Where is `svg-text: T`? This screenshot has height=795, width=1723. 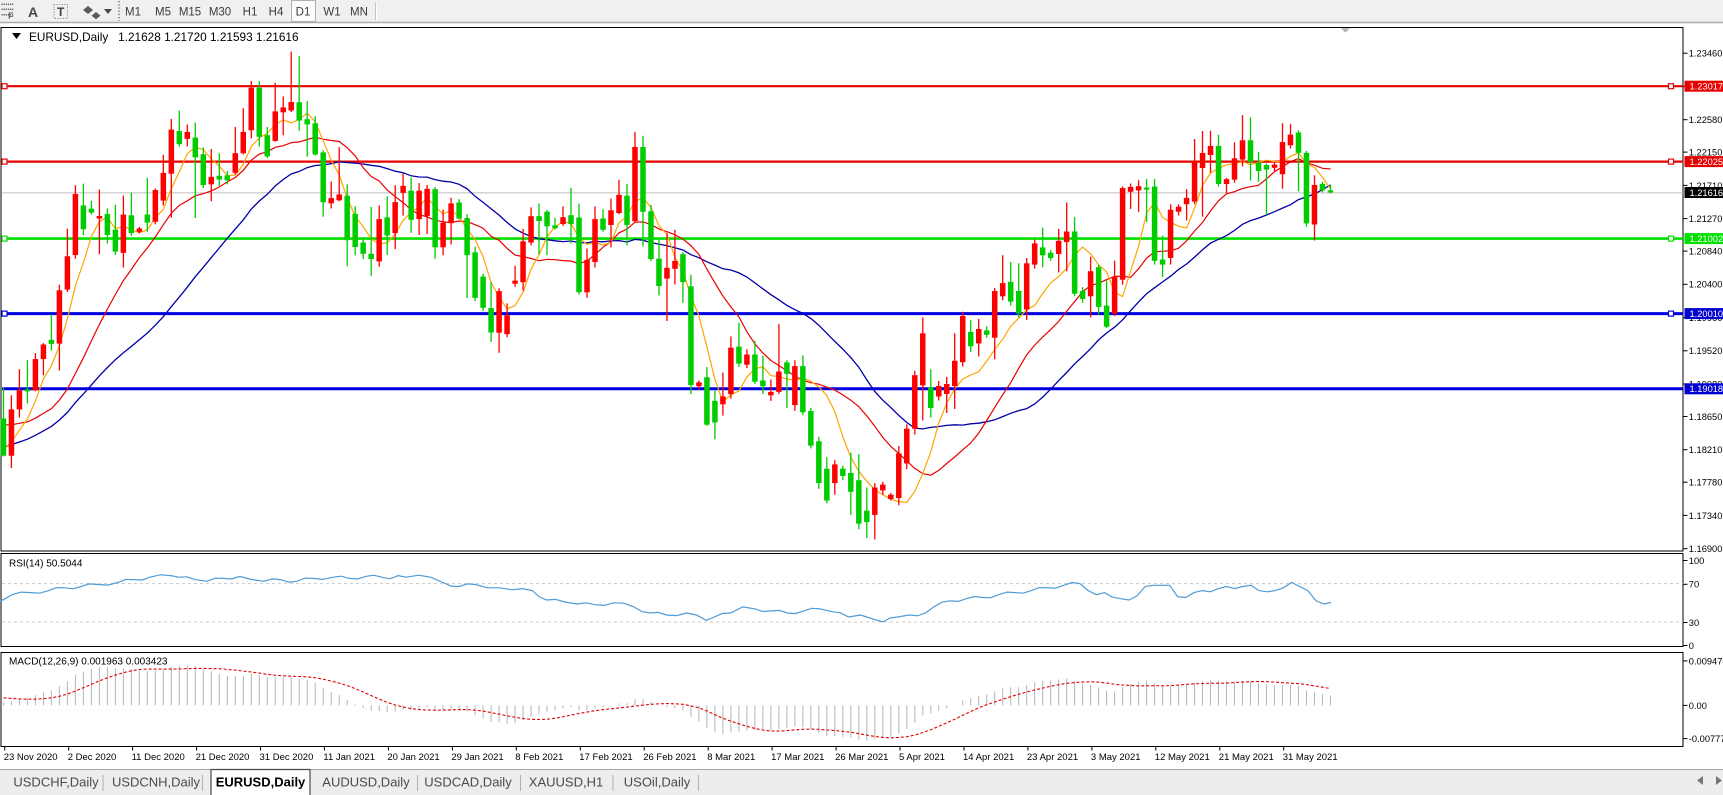 svg-text: T is located at coordinates (61, 12).